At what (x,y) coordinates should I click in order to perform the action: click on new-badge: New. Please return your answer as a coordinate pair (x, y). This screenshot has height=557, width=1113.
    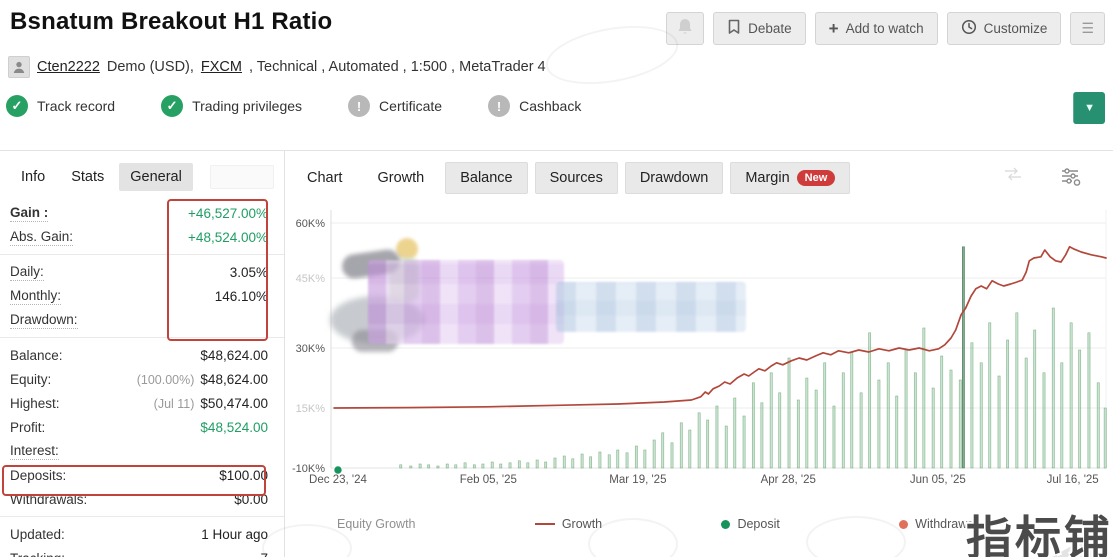
    Looking at the image, I should click on (816, 178).